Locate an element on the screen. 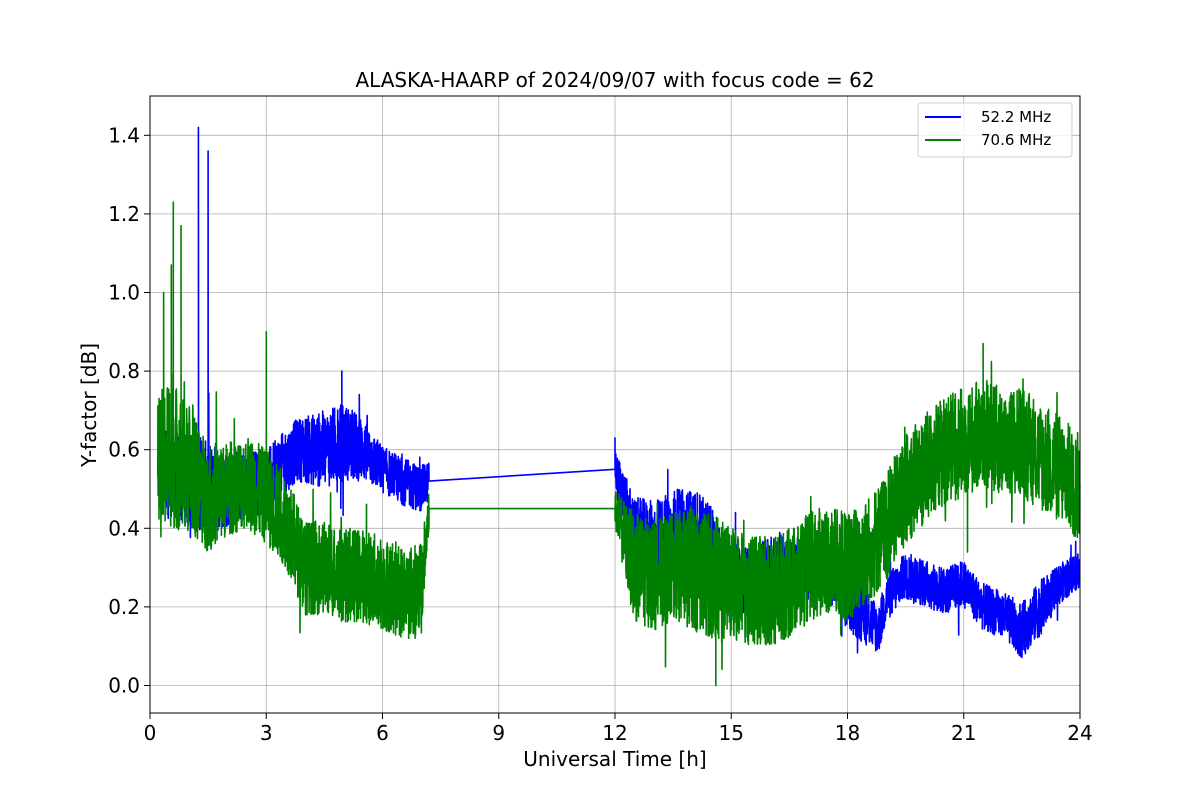 Image resolution: width=1200 pixels, height=804 pixels. x-tick-label: 0 is located at coordinates (150, 733).